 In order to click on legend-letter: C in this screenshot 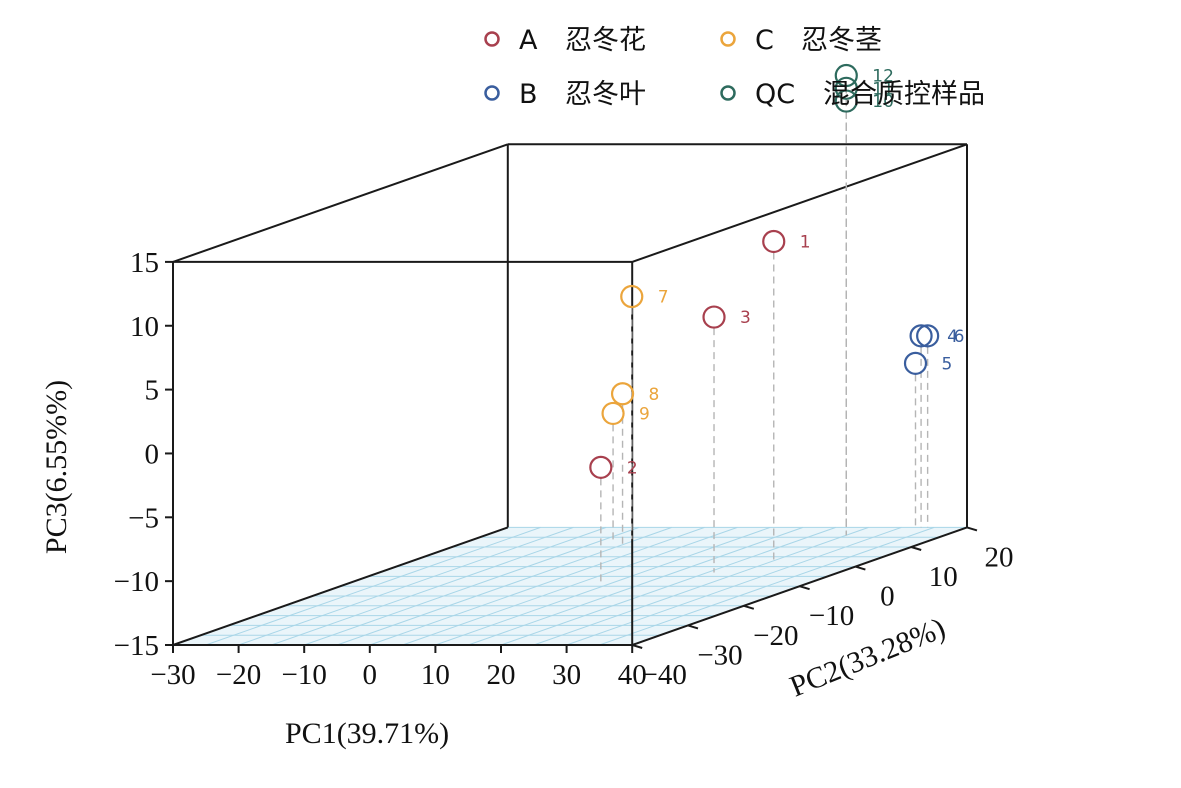, I will do `click(764, 40)`.